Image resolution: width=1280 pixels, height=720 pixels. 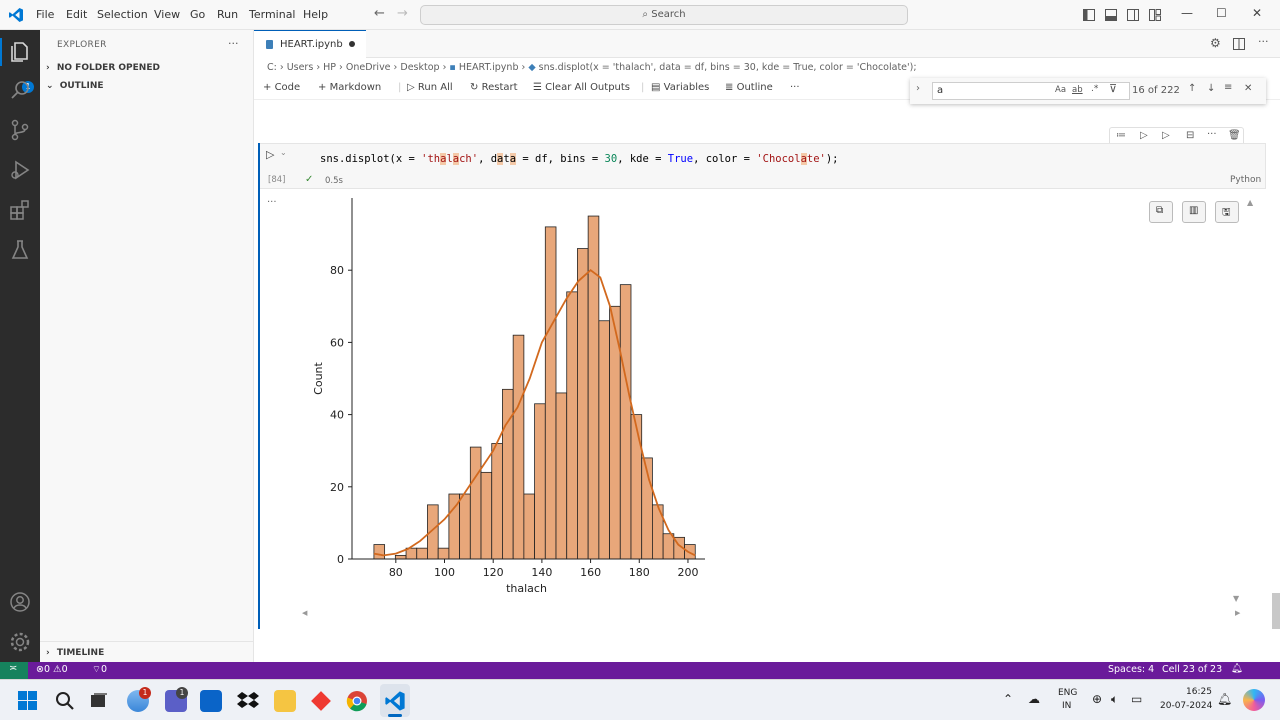 I want to click on section-outline: ⌄ OUTLINE, so click(x=75, y=86).